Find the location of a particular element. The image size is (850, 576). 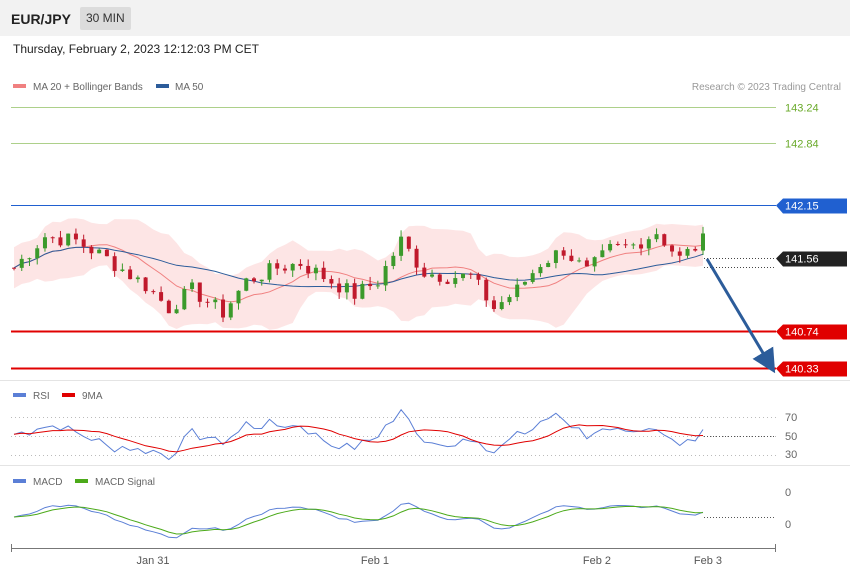

chart-header: EUR/JPY 30 MIN is located at coordinates (425, 18).